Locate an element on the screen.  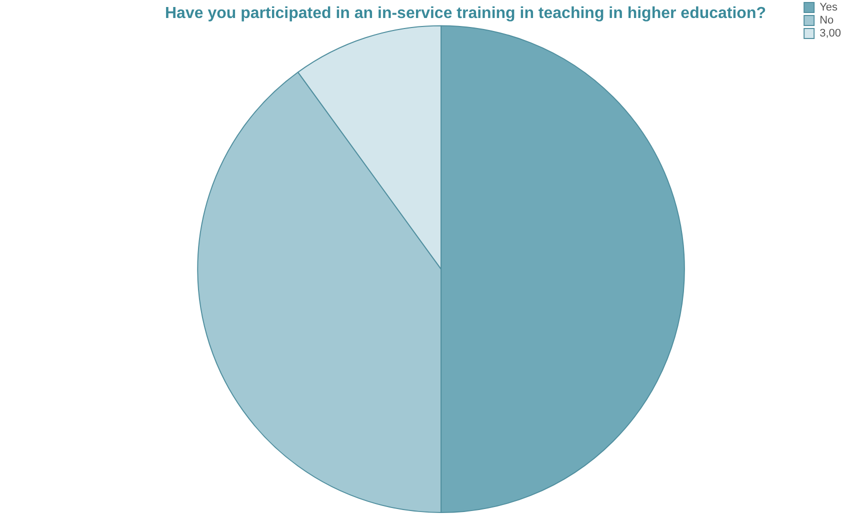
legend-label: No is located at coordinates (827, 20).